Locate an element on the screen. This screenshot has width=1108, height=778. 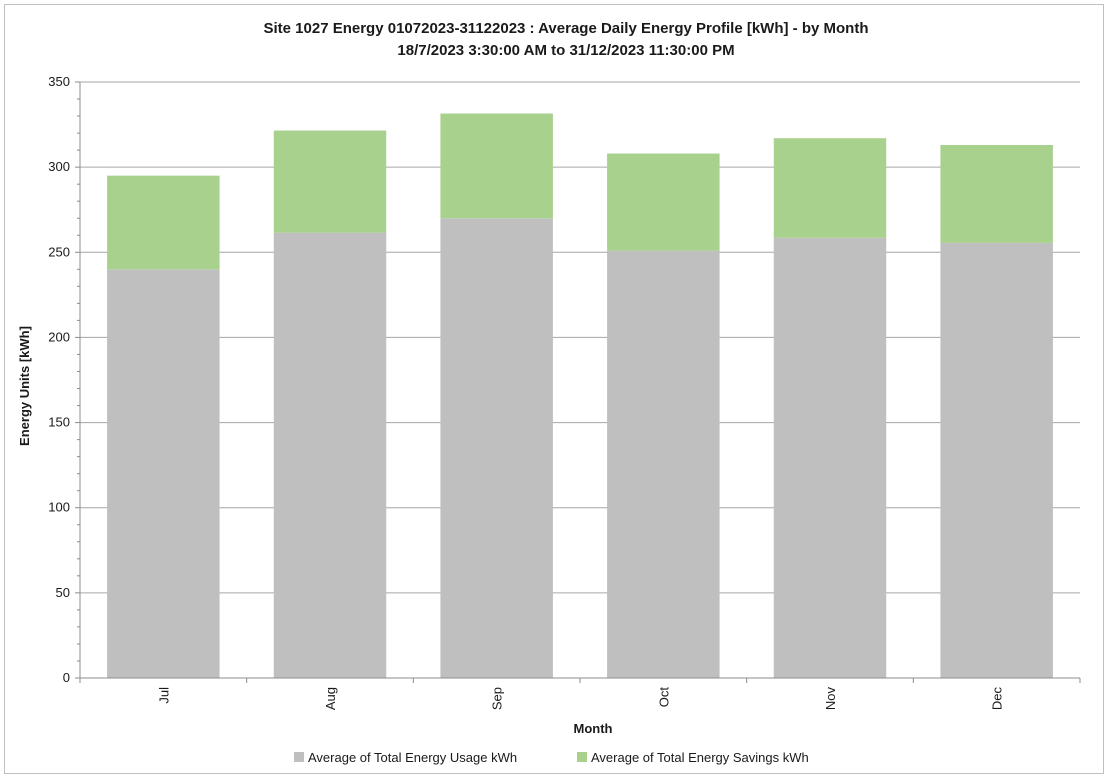
y-tick-label-100: 100 is located at coordinates (59, 507).